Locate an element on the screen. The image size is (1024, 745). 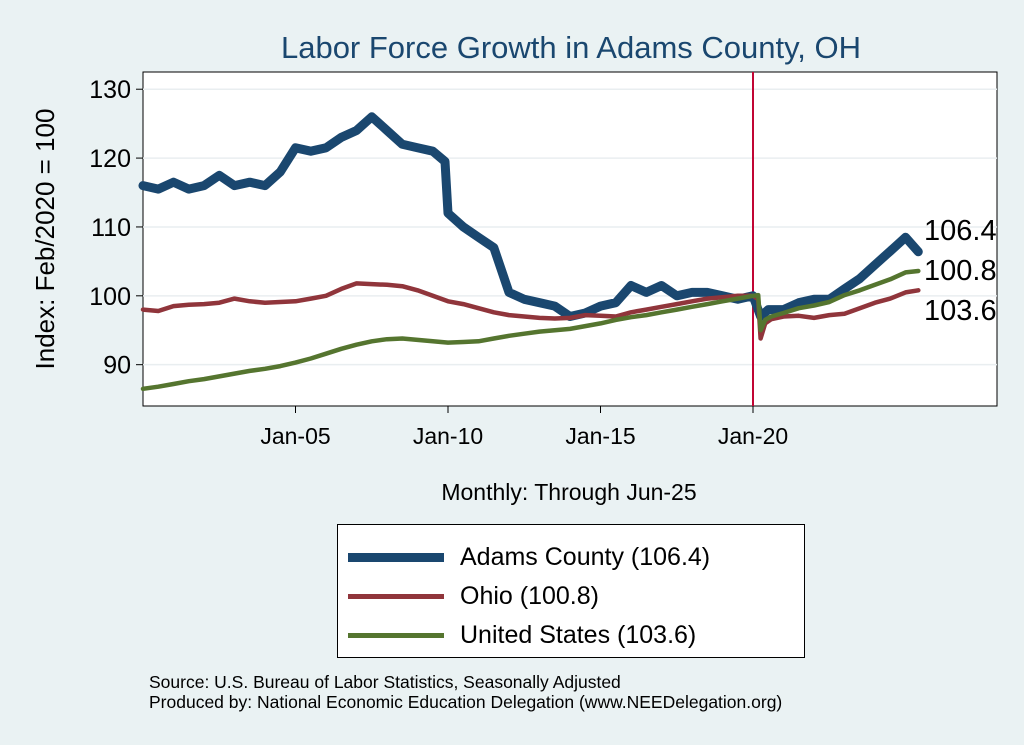
legend-swatch-adams-county is located at coordinates (396, 557).